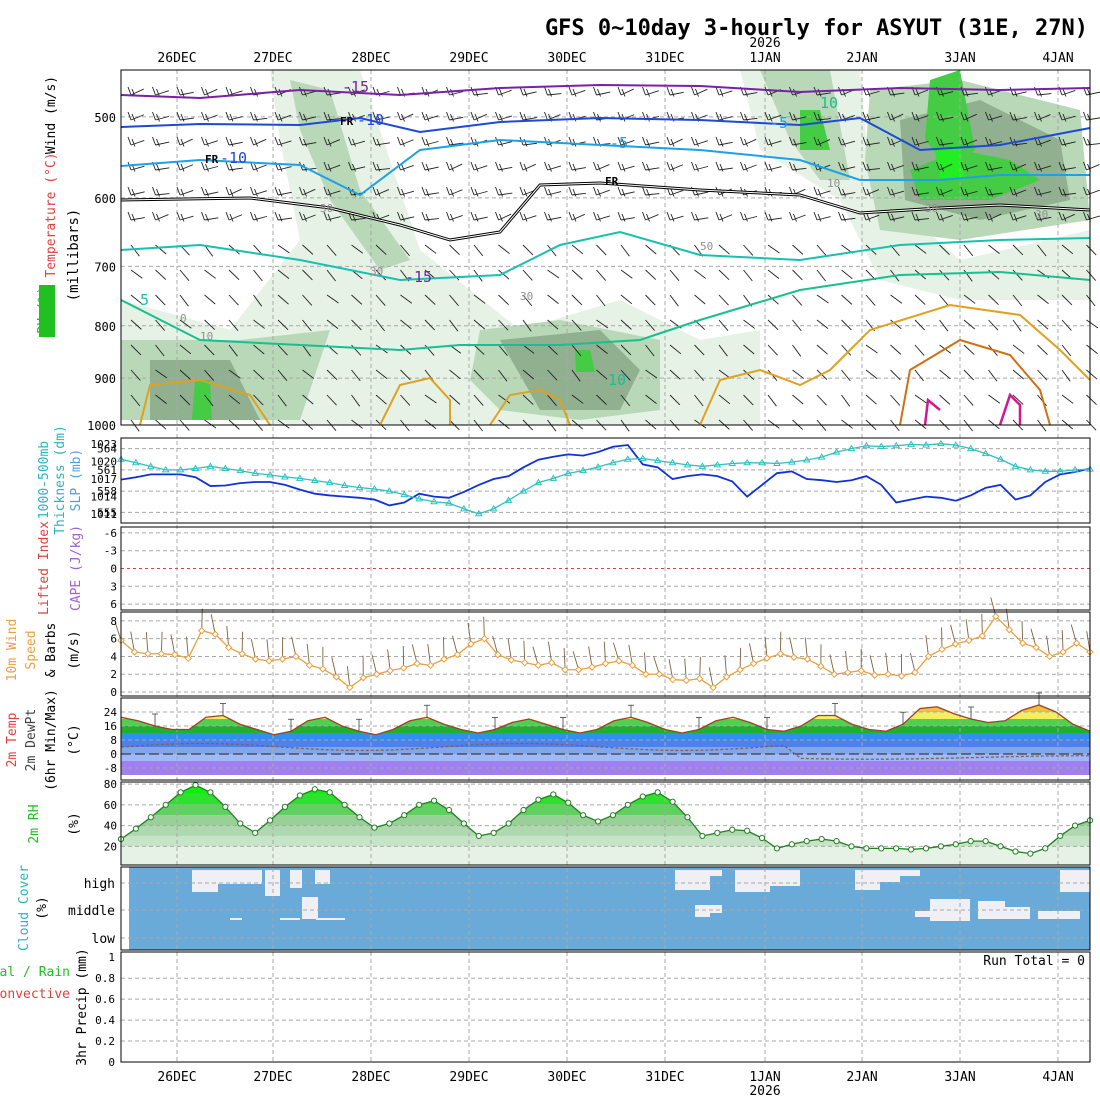 This screenshot has height=1105, width=1100. Describe the element at coordinates (764, 1077) in the screenshot. I see `date-label-bottom: 1JAN` at that location.